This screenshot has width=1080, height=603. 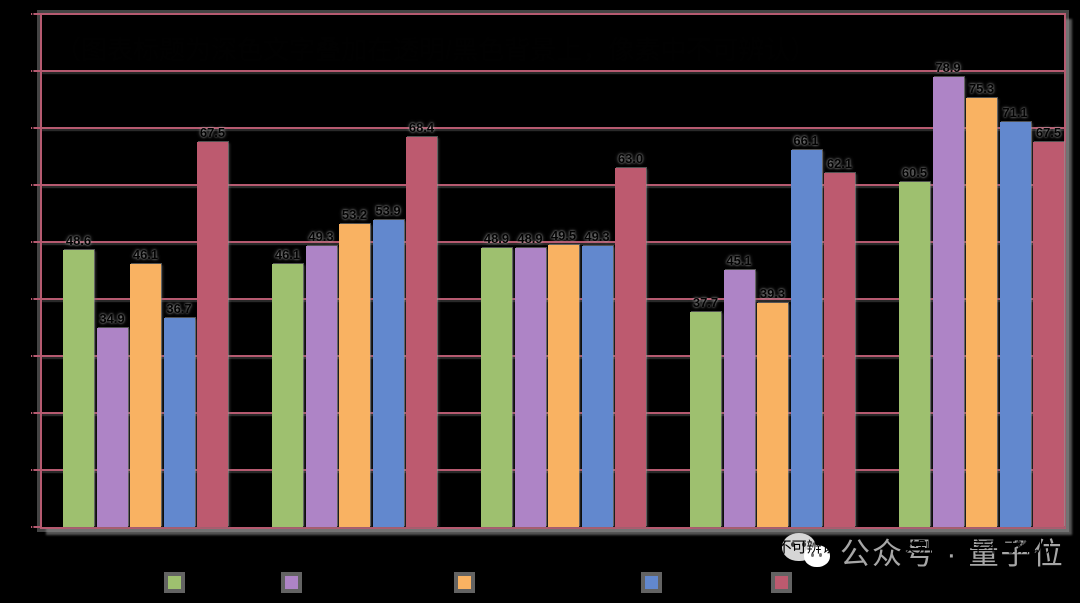 What do you see at coordinates (287, 255) in the screenshot?
I see `bar-value-label-series1-group2: 46.1` at bounding box center [287, 255].